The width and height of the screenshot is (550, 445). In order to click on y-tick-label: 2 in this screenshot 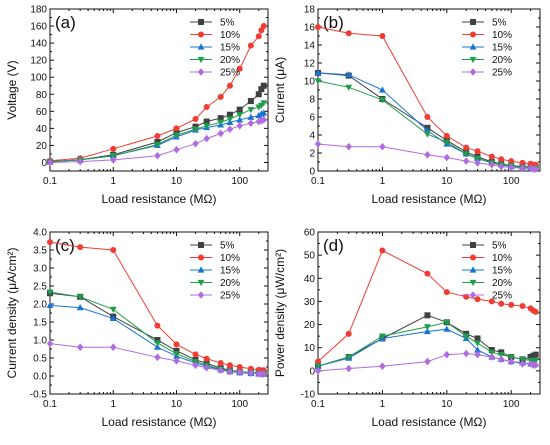, I will do `click(312, 154)`.